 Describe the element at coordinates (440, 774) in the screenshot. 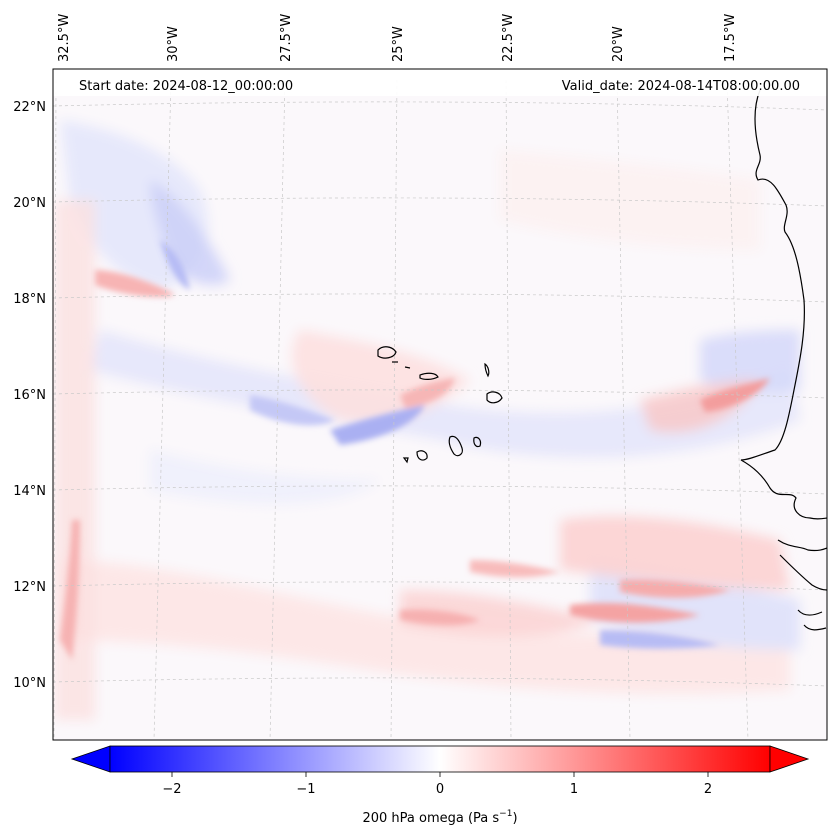

I see `colorbar-ticks` at that location.